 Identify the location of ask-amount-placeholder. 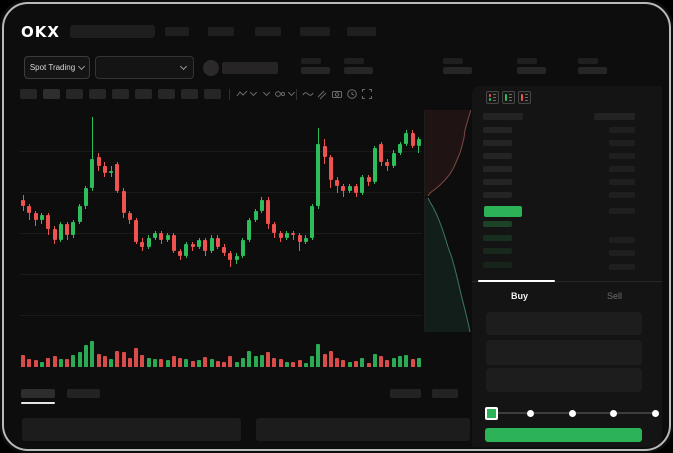
(622, 156).